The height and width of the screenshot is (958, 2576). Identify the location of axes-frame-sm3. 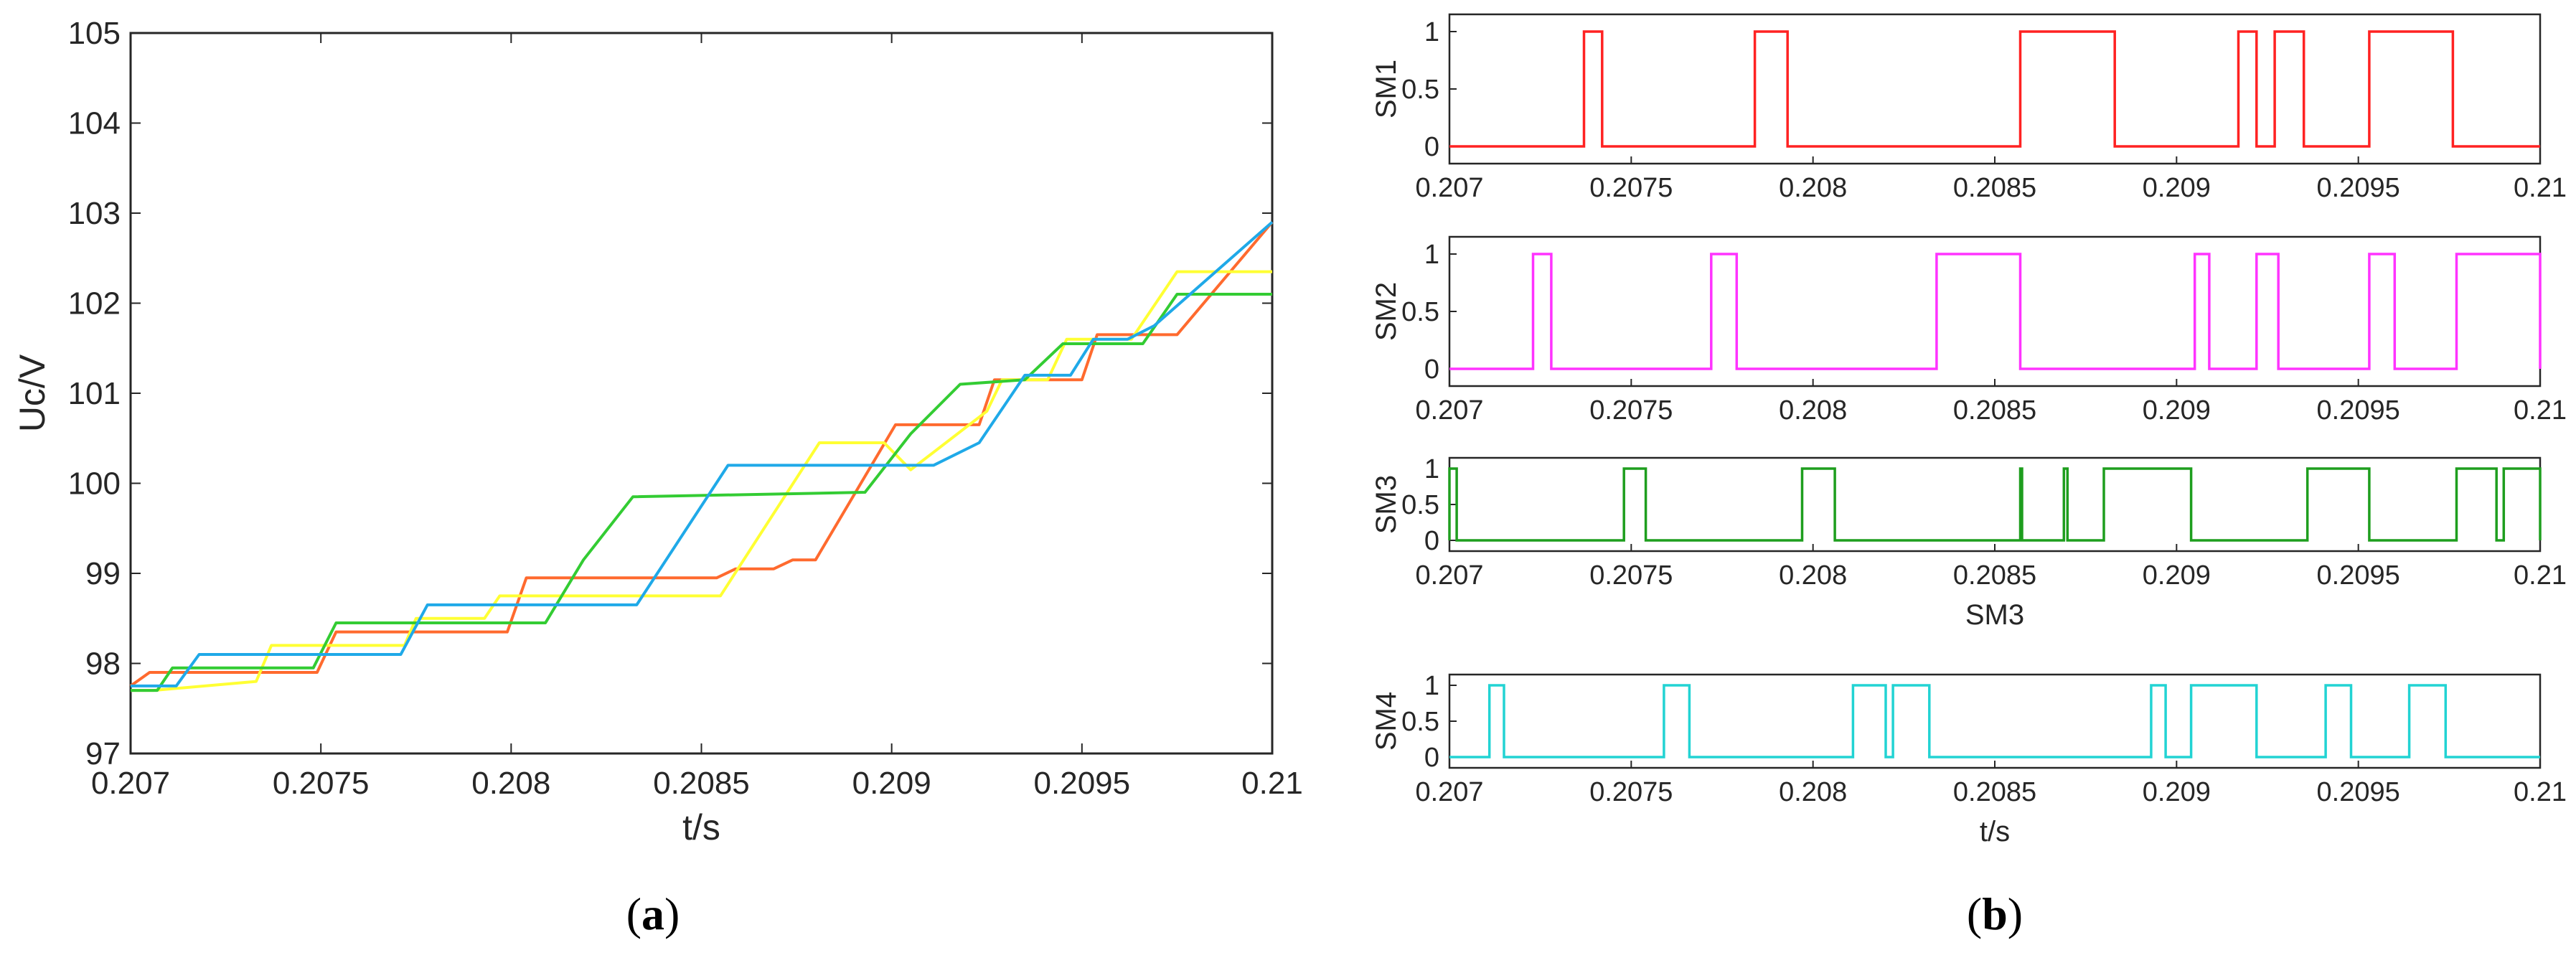
(1995, 504).